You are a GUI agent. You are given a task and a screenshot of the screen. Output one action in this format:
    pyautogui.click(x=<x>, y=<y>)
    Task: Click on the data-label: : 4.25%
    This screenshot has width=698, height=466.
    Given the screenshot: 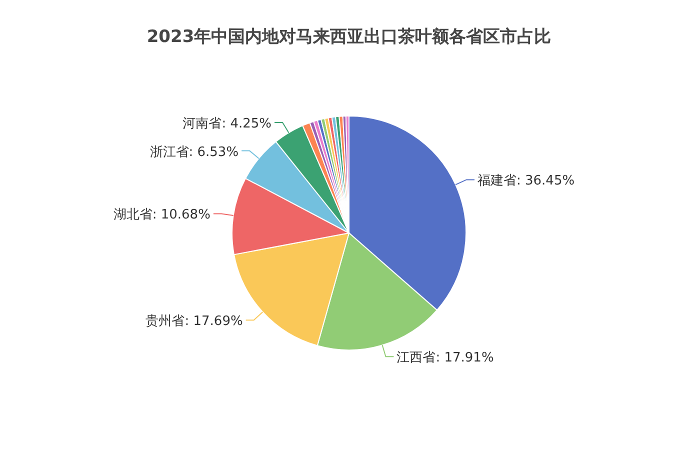 What is the action you would take?
    pyautogui.click(x=247, y=124)
    